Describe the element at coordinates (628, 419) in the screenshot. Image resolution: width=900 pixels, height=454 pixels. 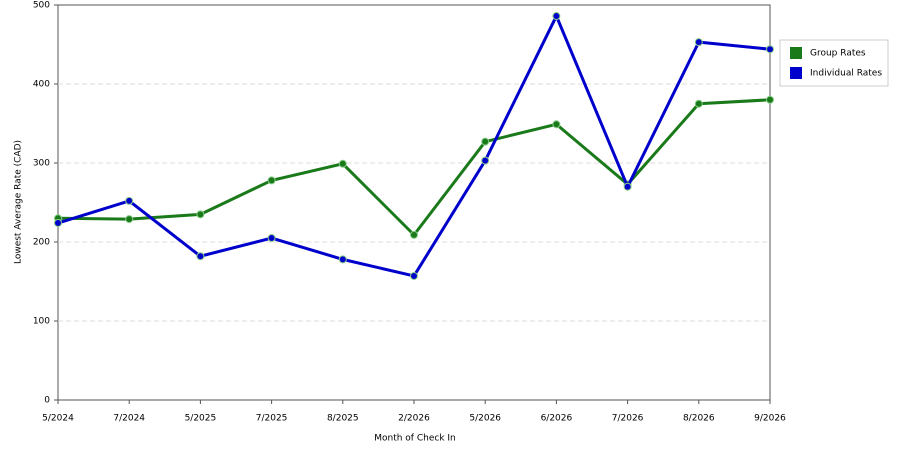
I see `x-tick-label: 7/2026` at that location.